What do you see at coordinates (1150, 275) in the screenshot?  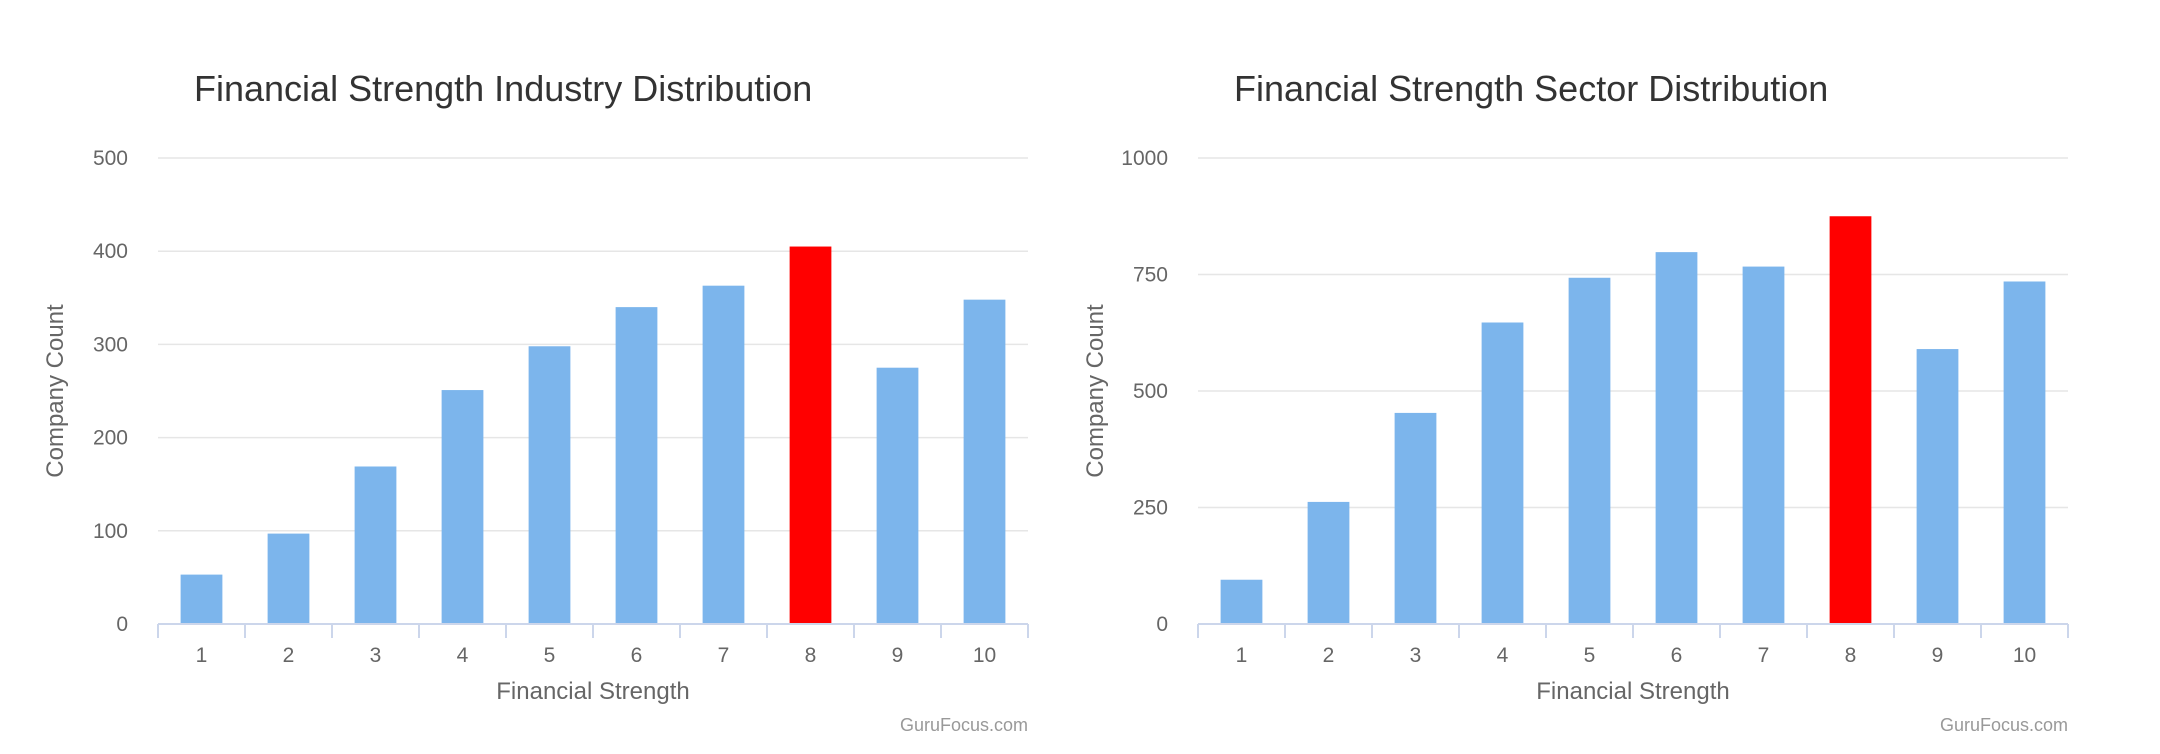 I see `sector-y-tick-label: 750` at bounding box center [1150, 275].